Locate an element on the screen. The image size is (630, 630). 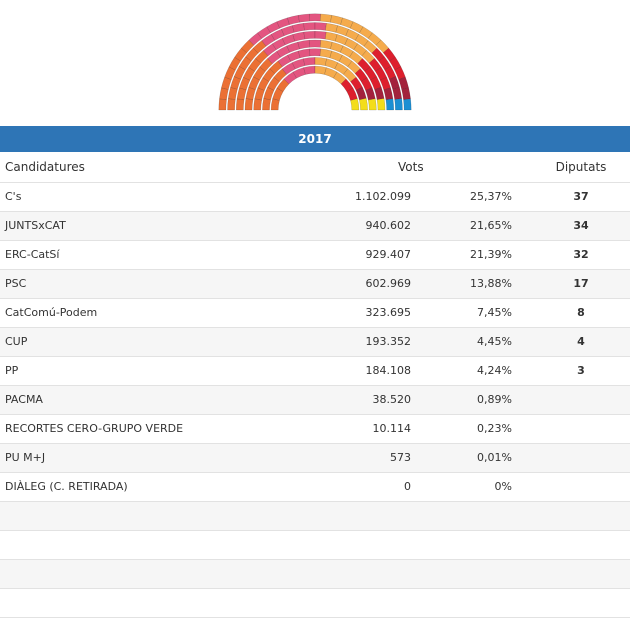
votes: 573 is located at coordinates (400, 457).